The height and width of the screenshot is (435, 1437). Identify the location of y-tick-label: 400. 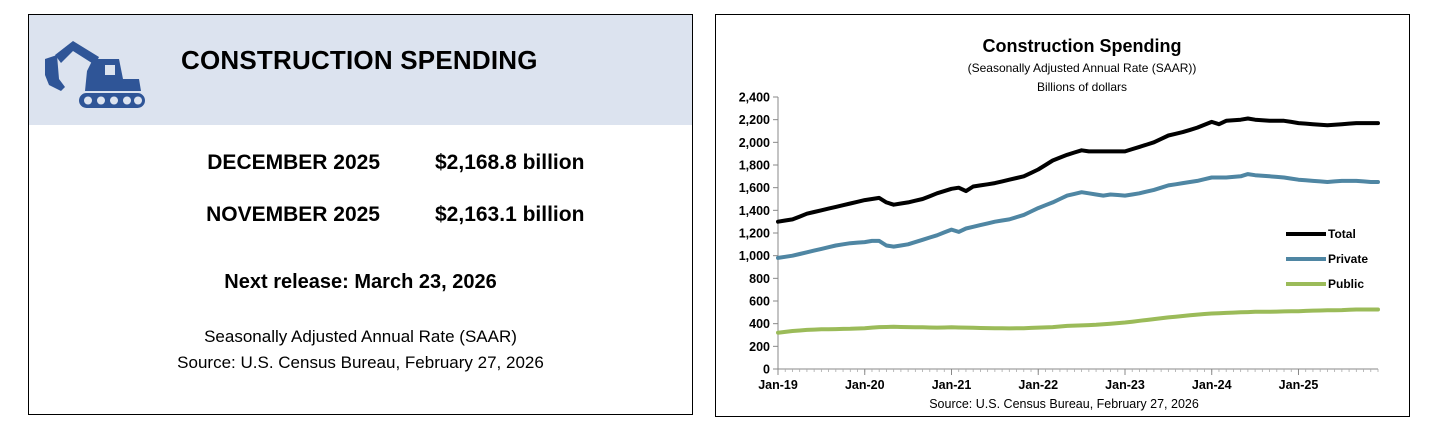
(759, 324).